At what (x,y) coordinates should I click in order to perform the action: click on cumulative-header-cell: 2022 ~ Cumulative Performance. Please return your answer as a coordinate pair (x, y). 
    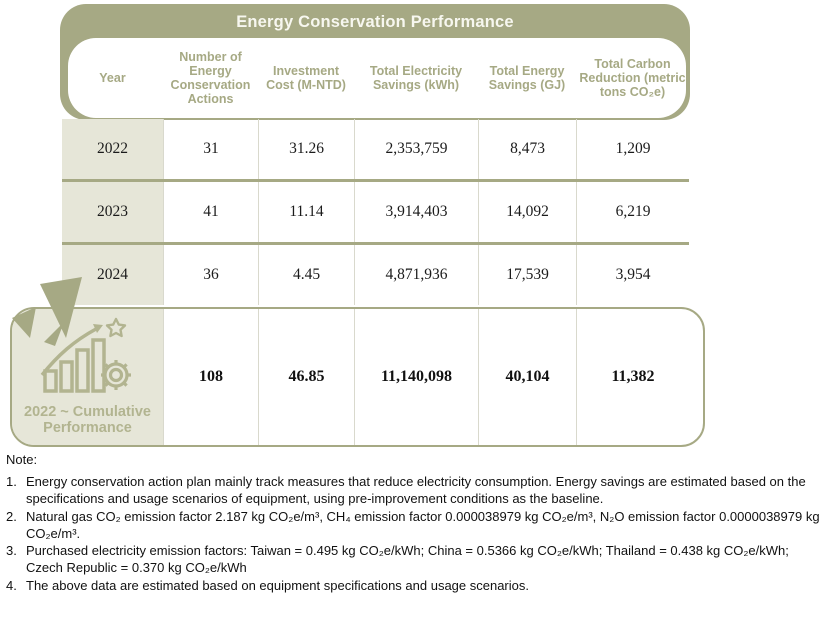
    Looking at the image, I should click on (87, 377).